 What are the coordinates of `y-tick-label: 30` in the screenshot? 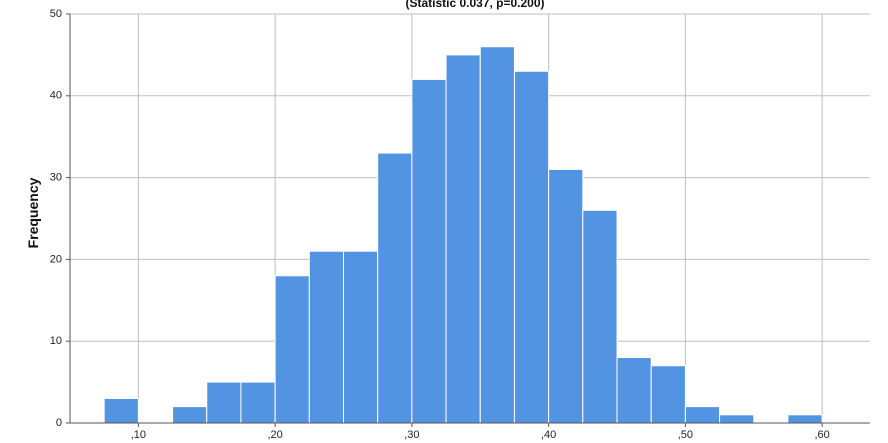 It's located at (56, 178).